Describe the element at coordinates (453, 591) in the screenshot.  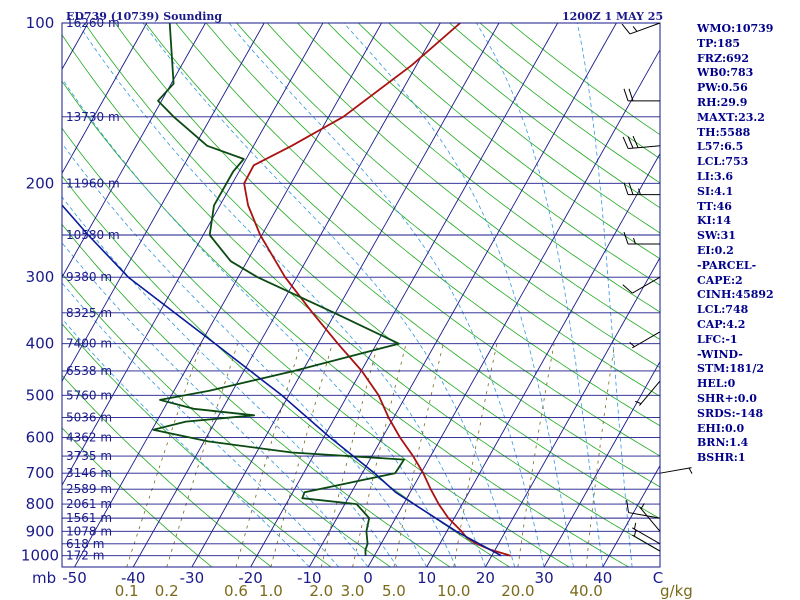
I see `mixing-ratio-label: 10.0` at that location.